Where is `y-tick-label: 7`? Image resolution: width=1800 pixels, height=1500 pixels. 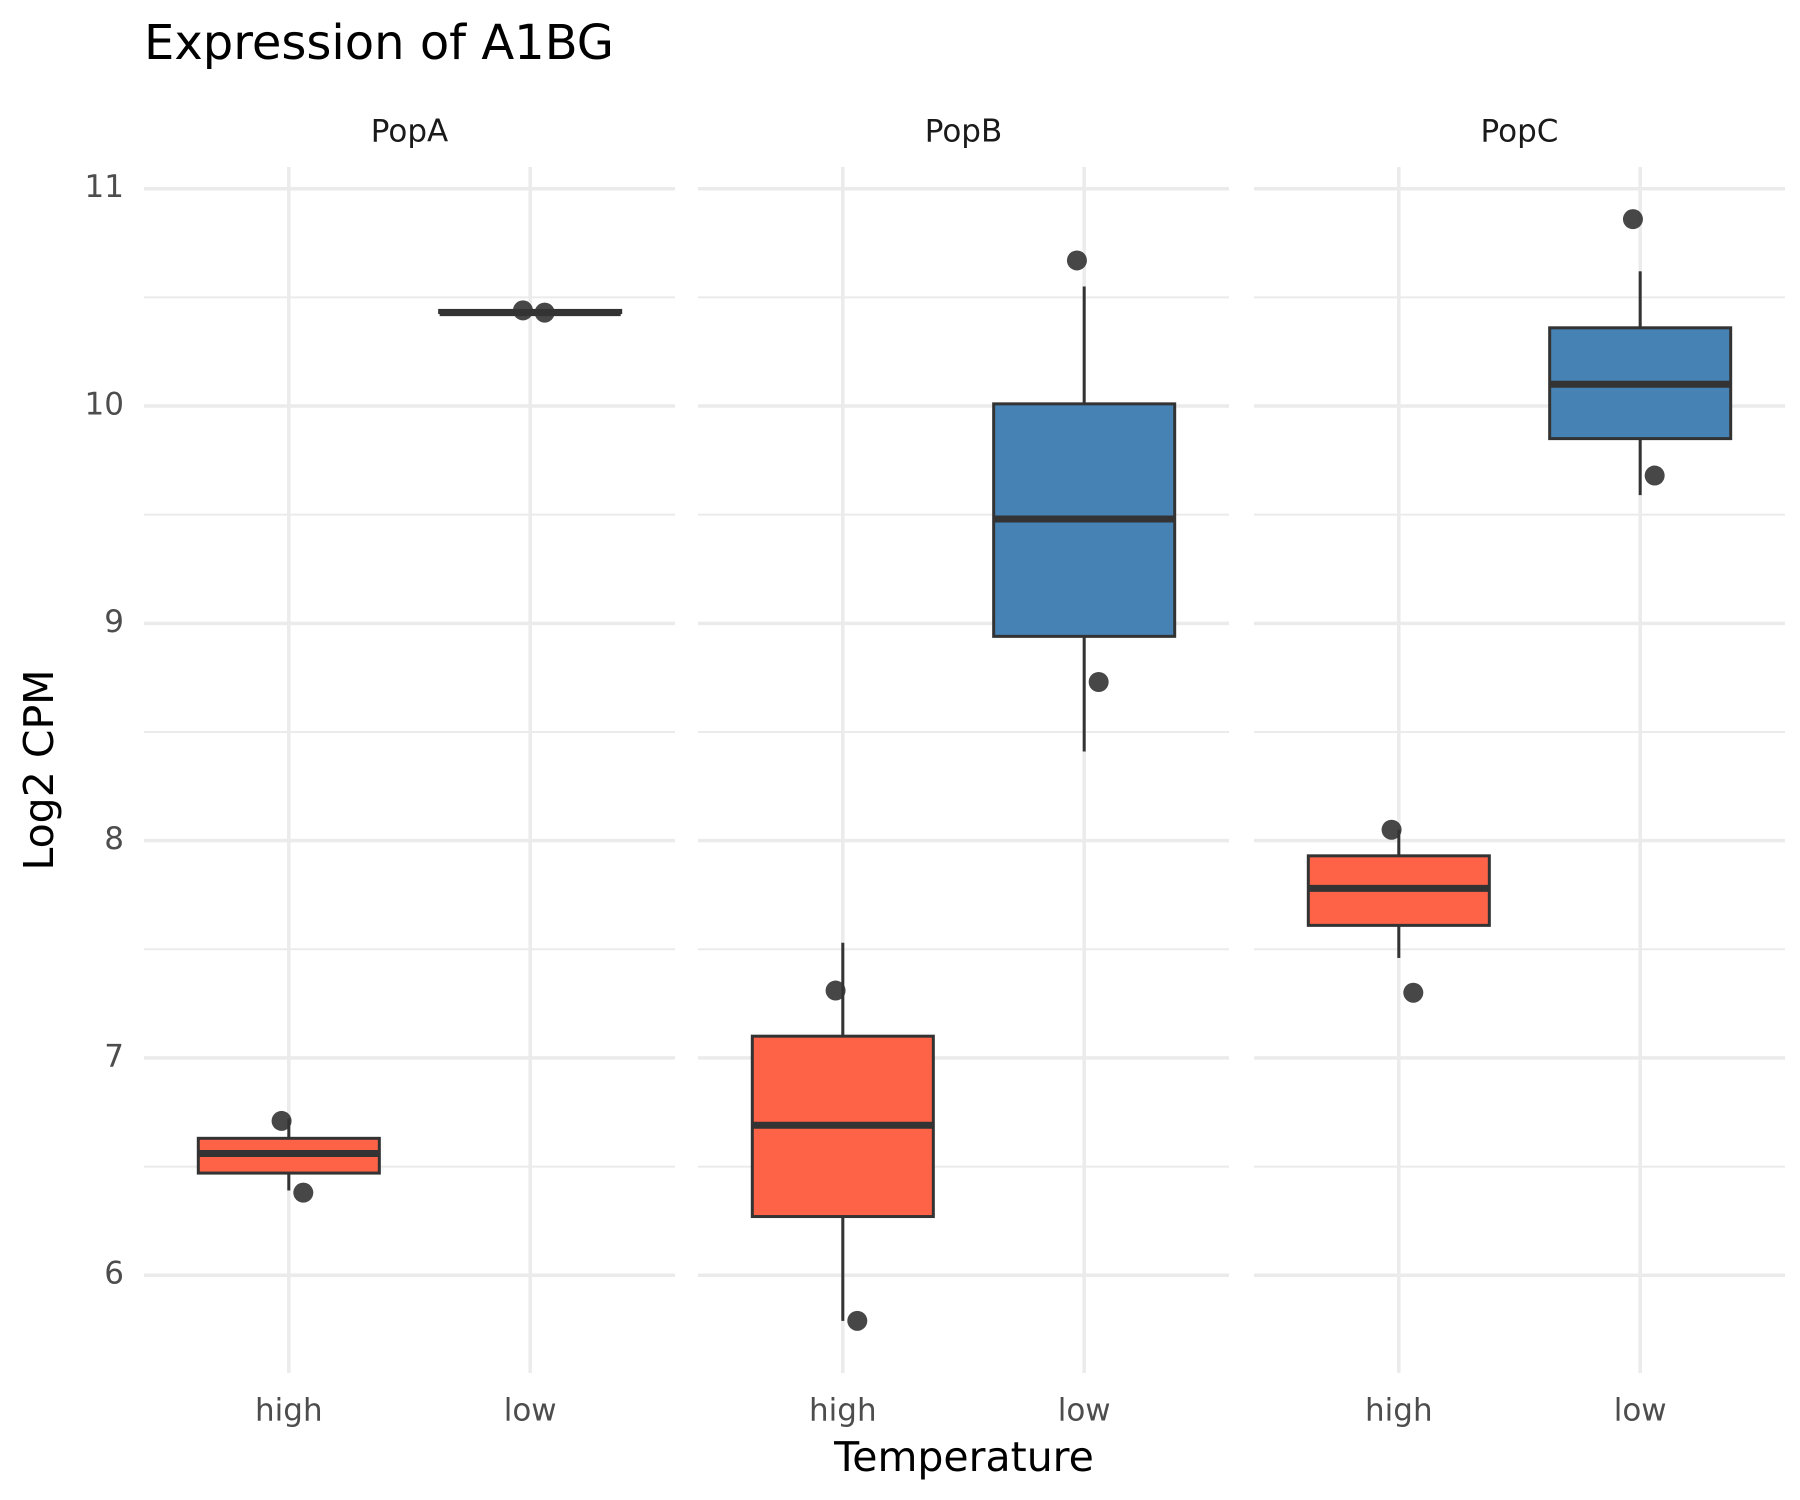 y-tick-label: 7 is located at coordinates (114, 1056).